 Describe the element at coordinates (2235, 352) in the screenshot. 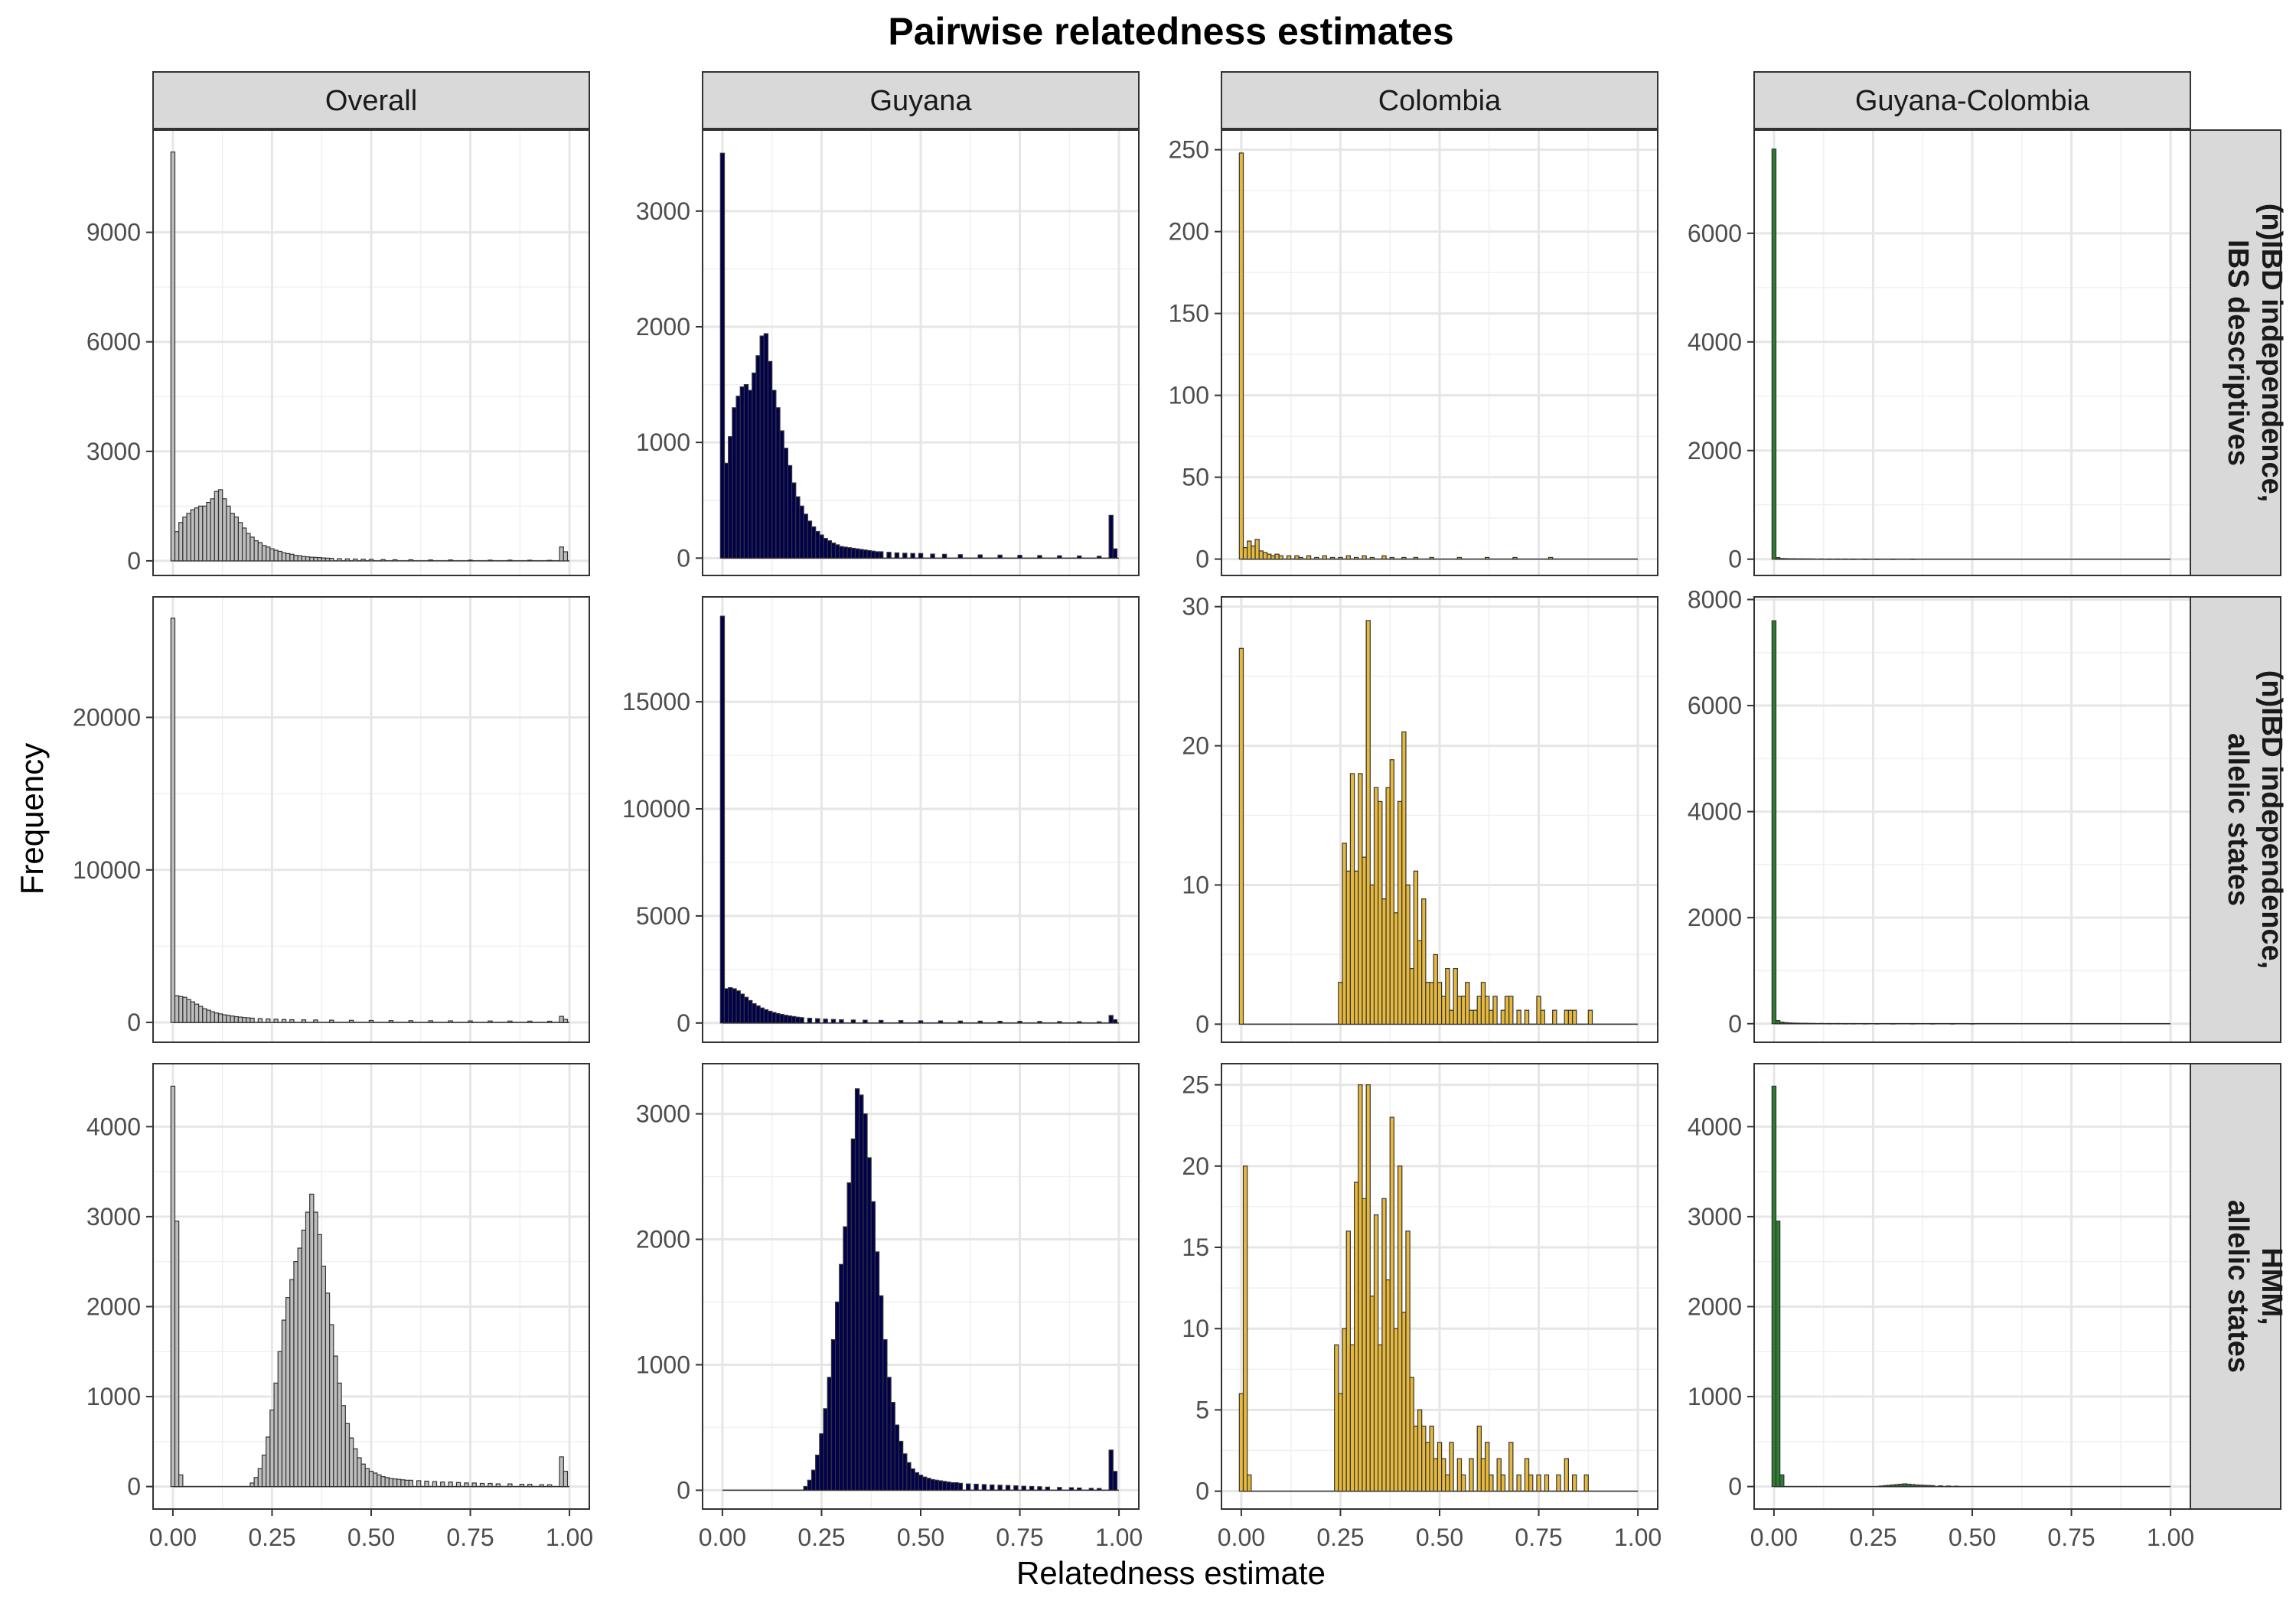

I see `row-strip` at that location.